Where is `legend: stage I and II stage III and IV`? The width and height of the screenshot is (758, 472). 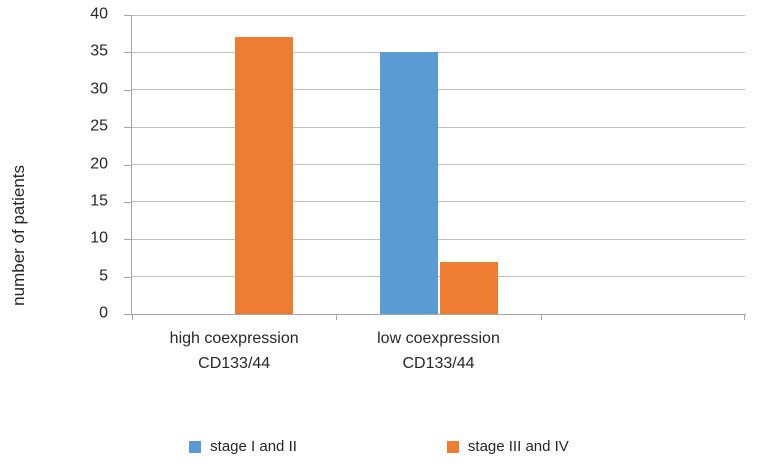
legend: stage I and II stage III and IV is located at coordinates (379, 446).